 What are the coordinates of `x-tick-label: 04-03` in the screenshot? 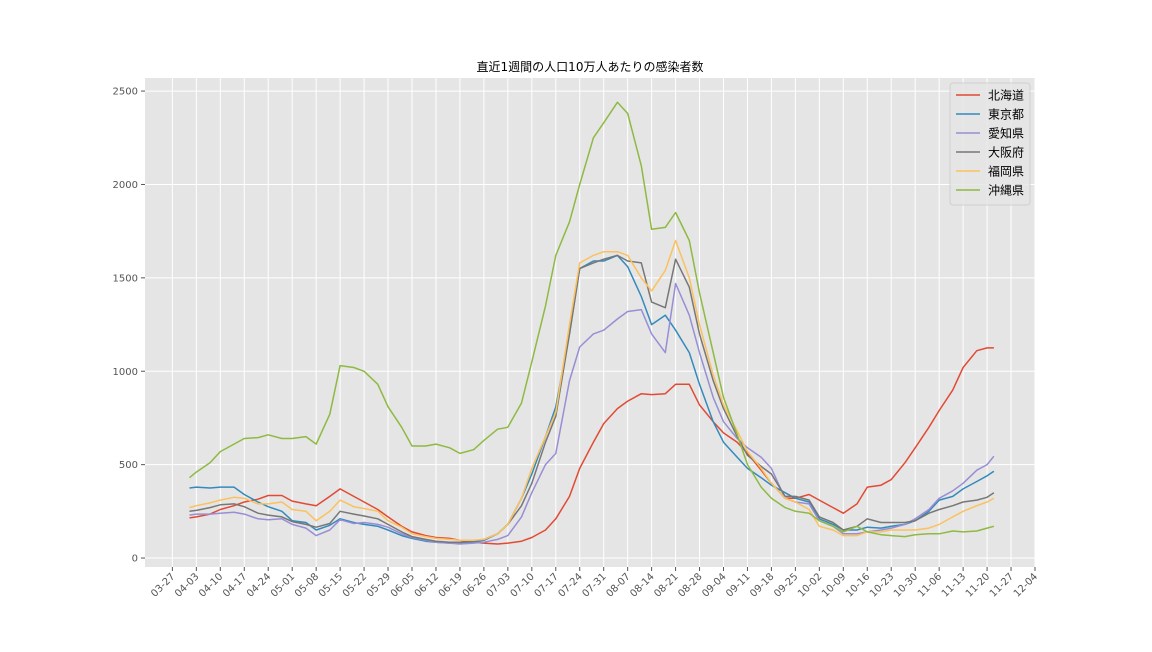 It's located at (187, 585).